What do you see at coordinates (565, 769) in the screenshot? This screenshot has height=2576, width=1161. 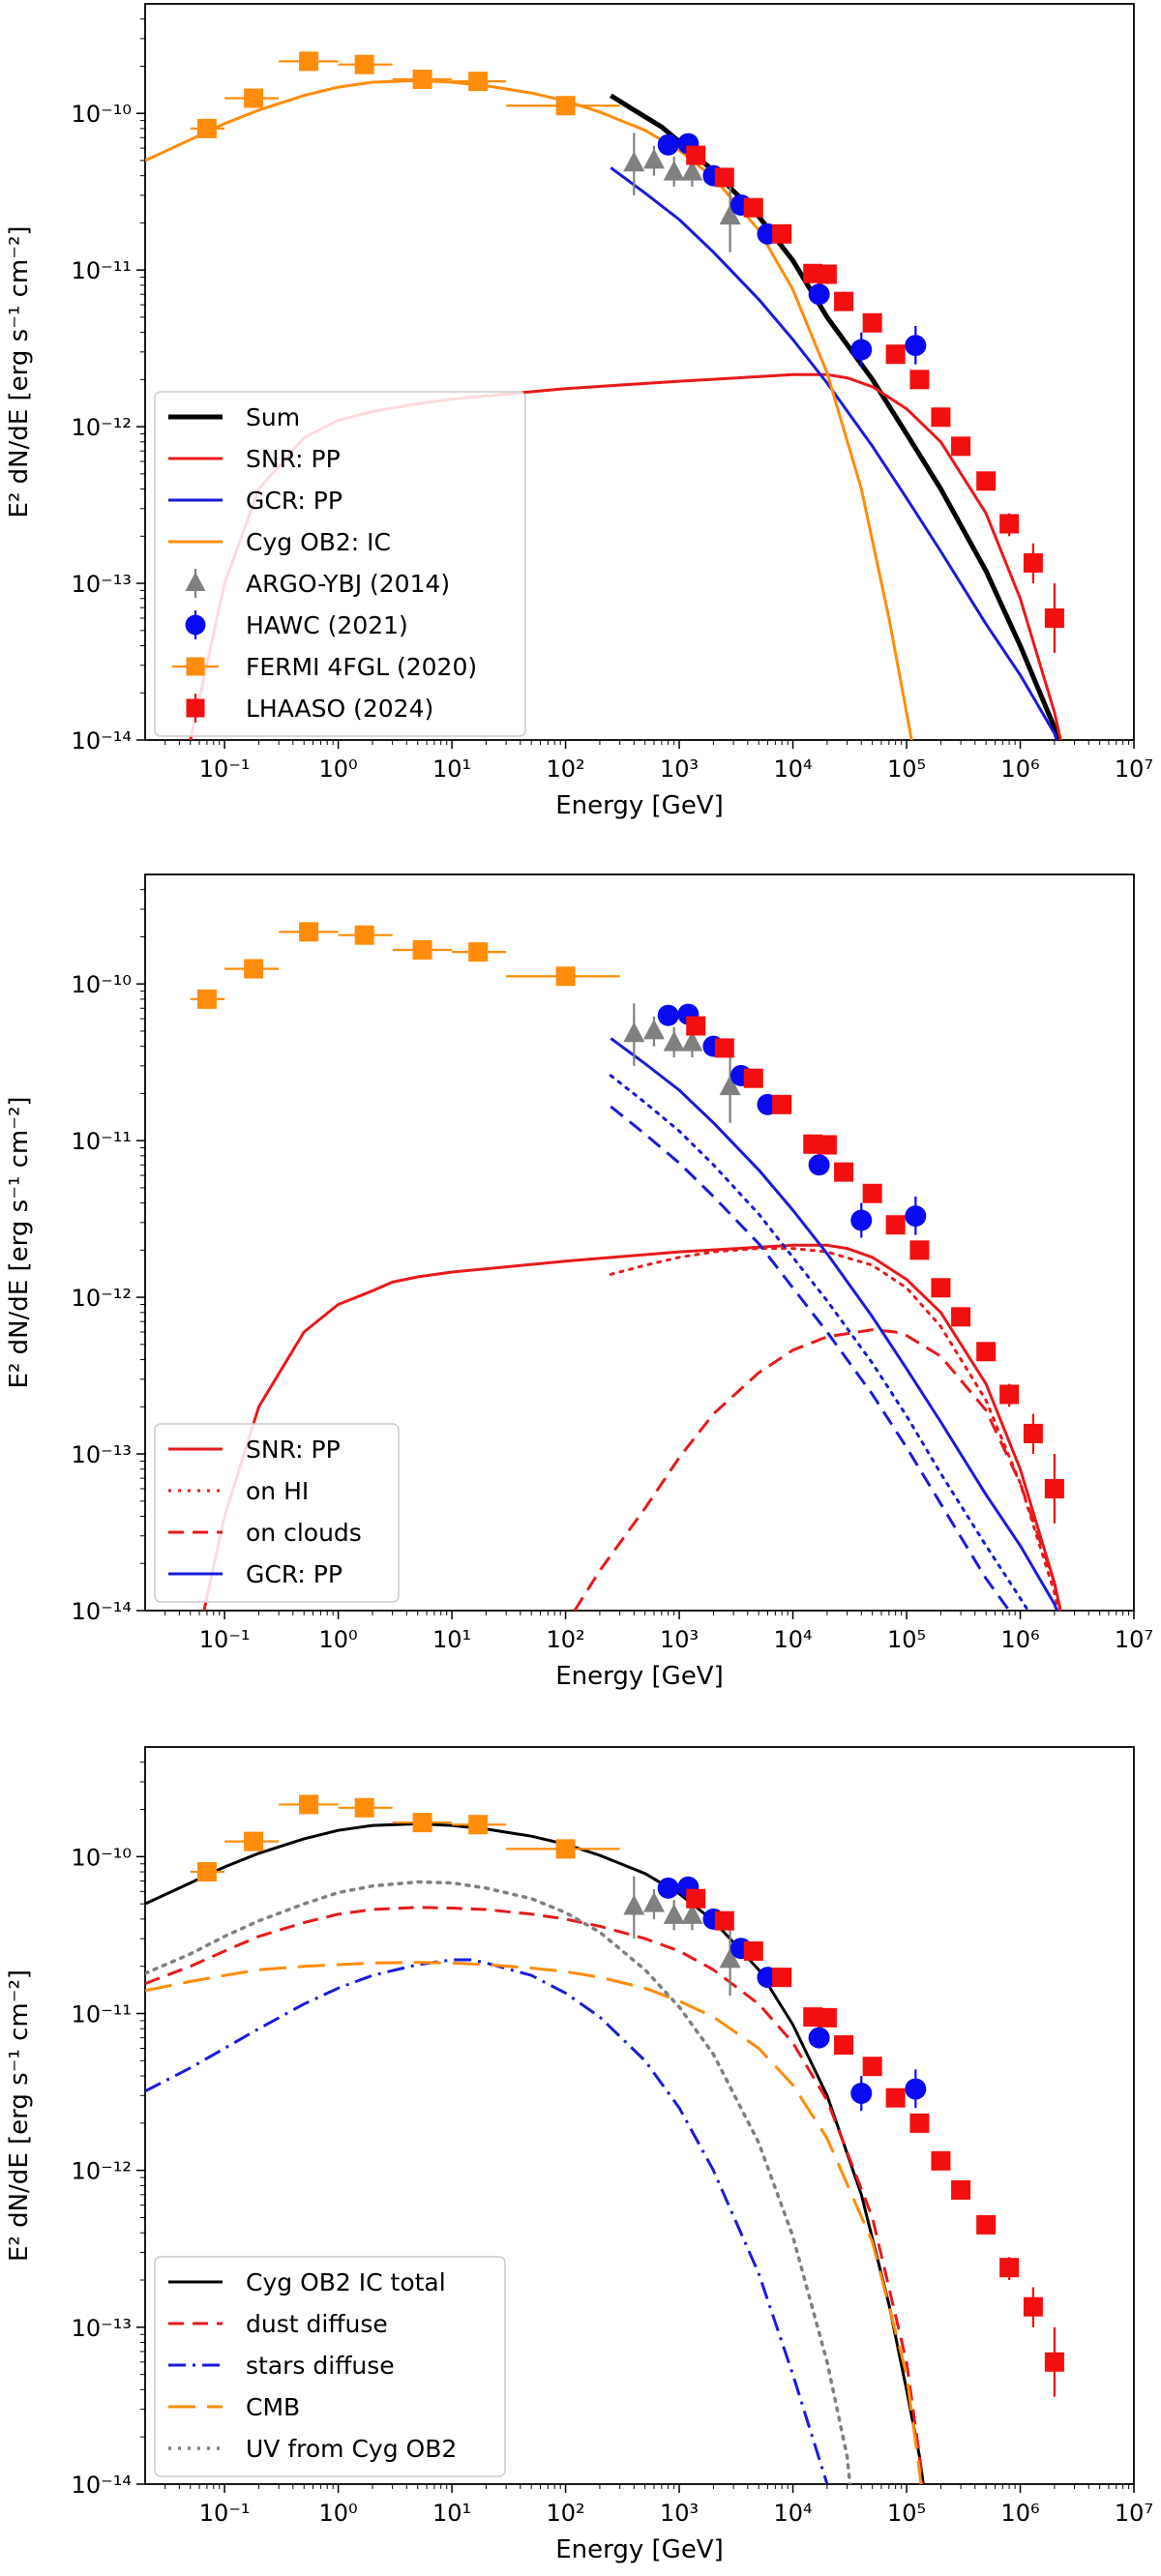 I see `x-tick-label: 10²` at bounding box center [565, 769].